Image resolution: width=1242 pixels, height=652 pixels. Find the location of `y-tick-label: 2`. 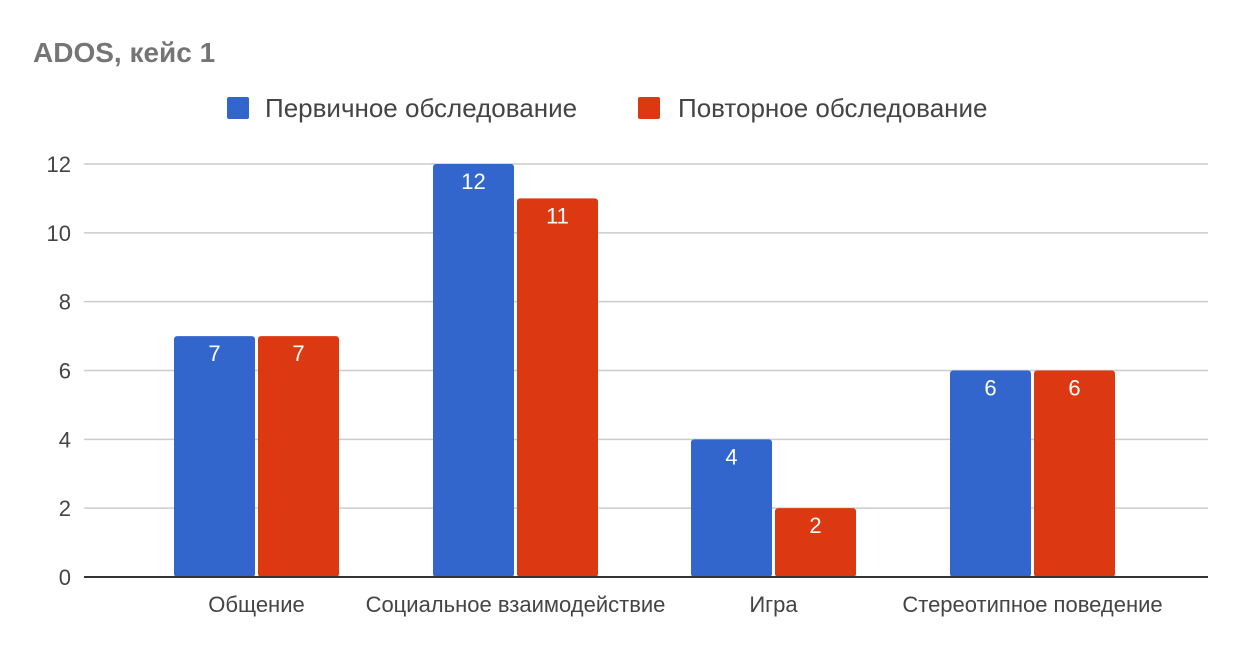

y-tick-label: 2 is located at coordinates (65, 508).